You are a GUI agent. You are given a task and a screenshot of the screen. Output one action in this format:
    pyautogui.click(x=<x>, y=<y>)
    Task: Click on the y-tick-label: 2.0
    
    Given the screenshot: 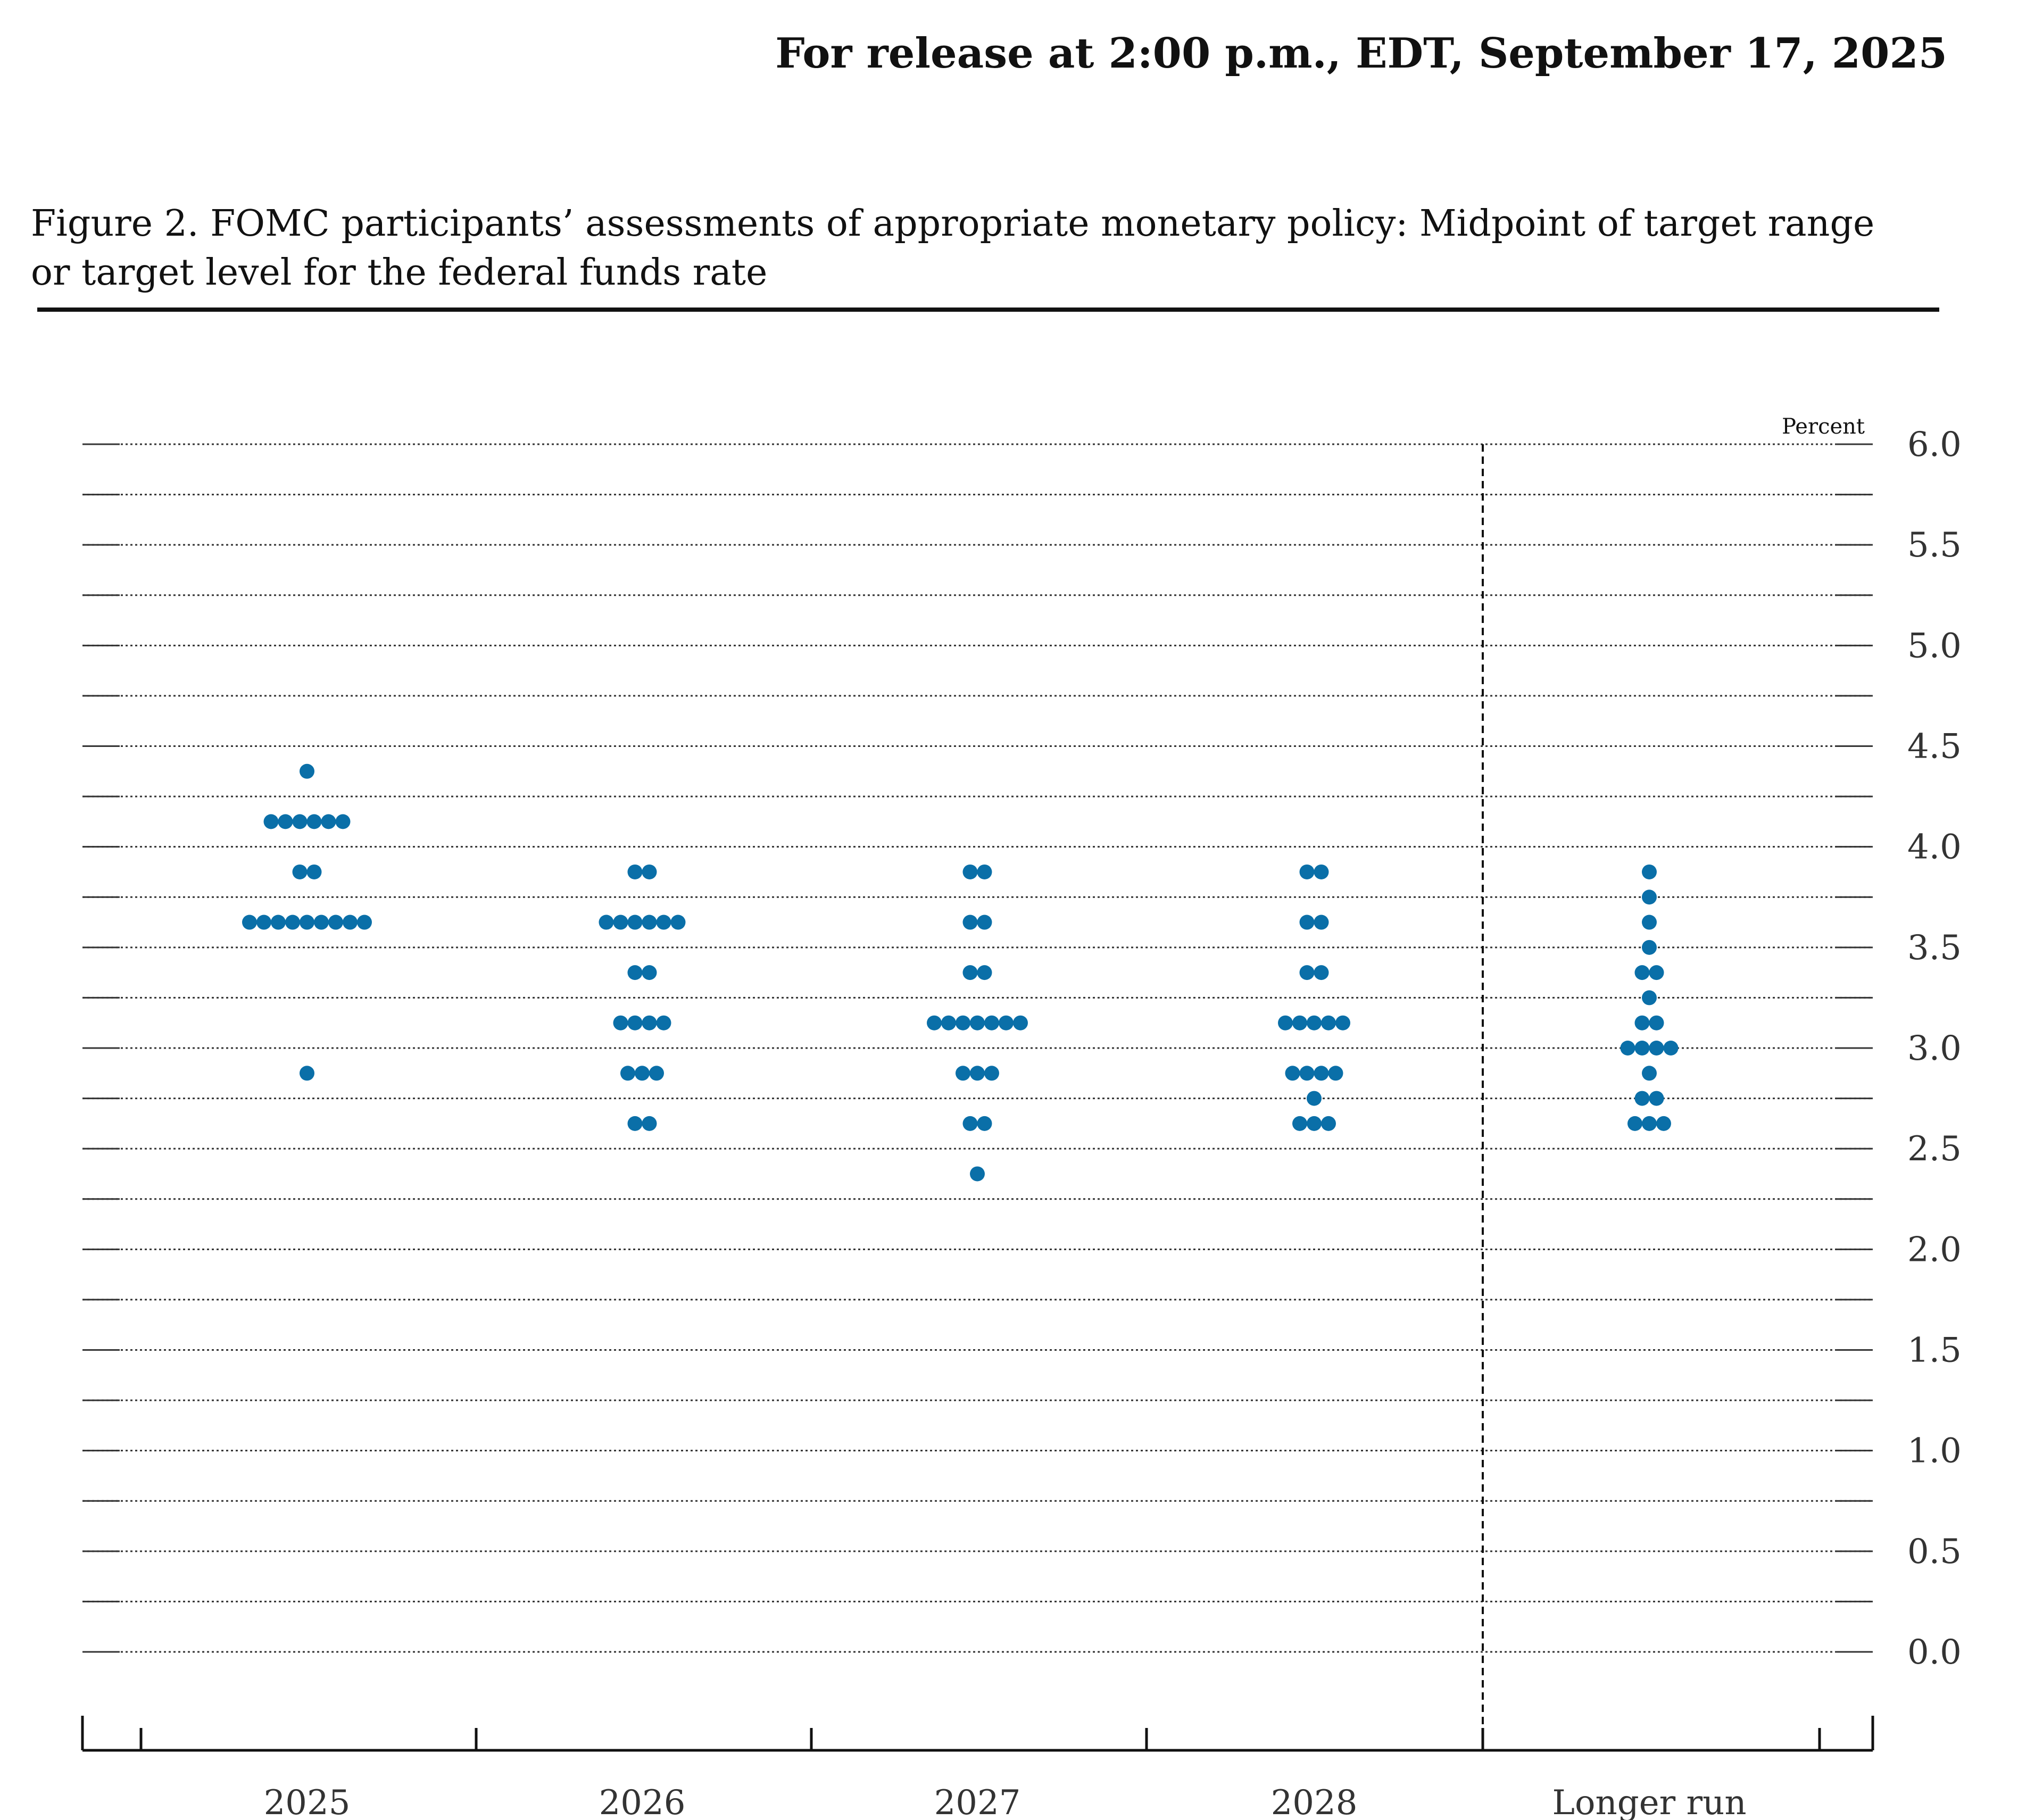 What is the action you would take?
    pyautogui.click(x=1934, y=1250)
    